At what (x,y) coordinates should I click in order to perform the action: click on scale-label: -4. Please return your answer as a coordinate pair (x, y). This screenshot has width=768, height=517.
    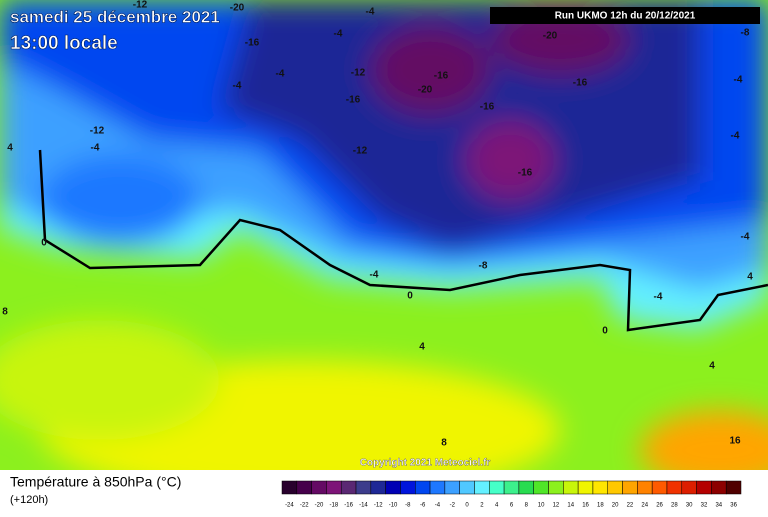
    Looking at the image, I should click on (438, 506).